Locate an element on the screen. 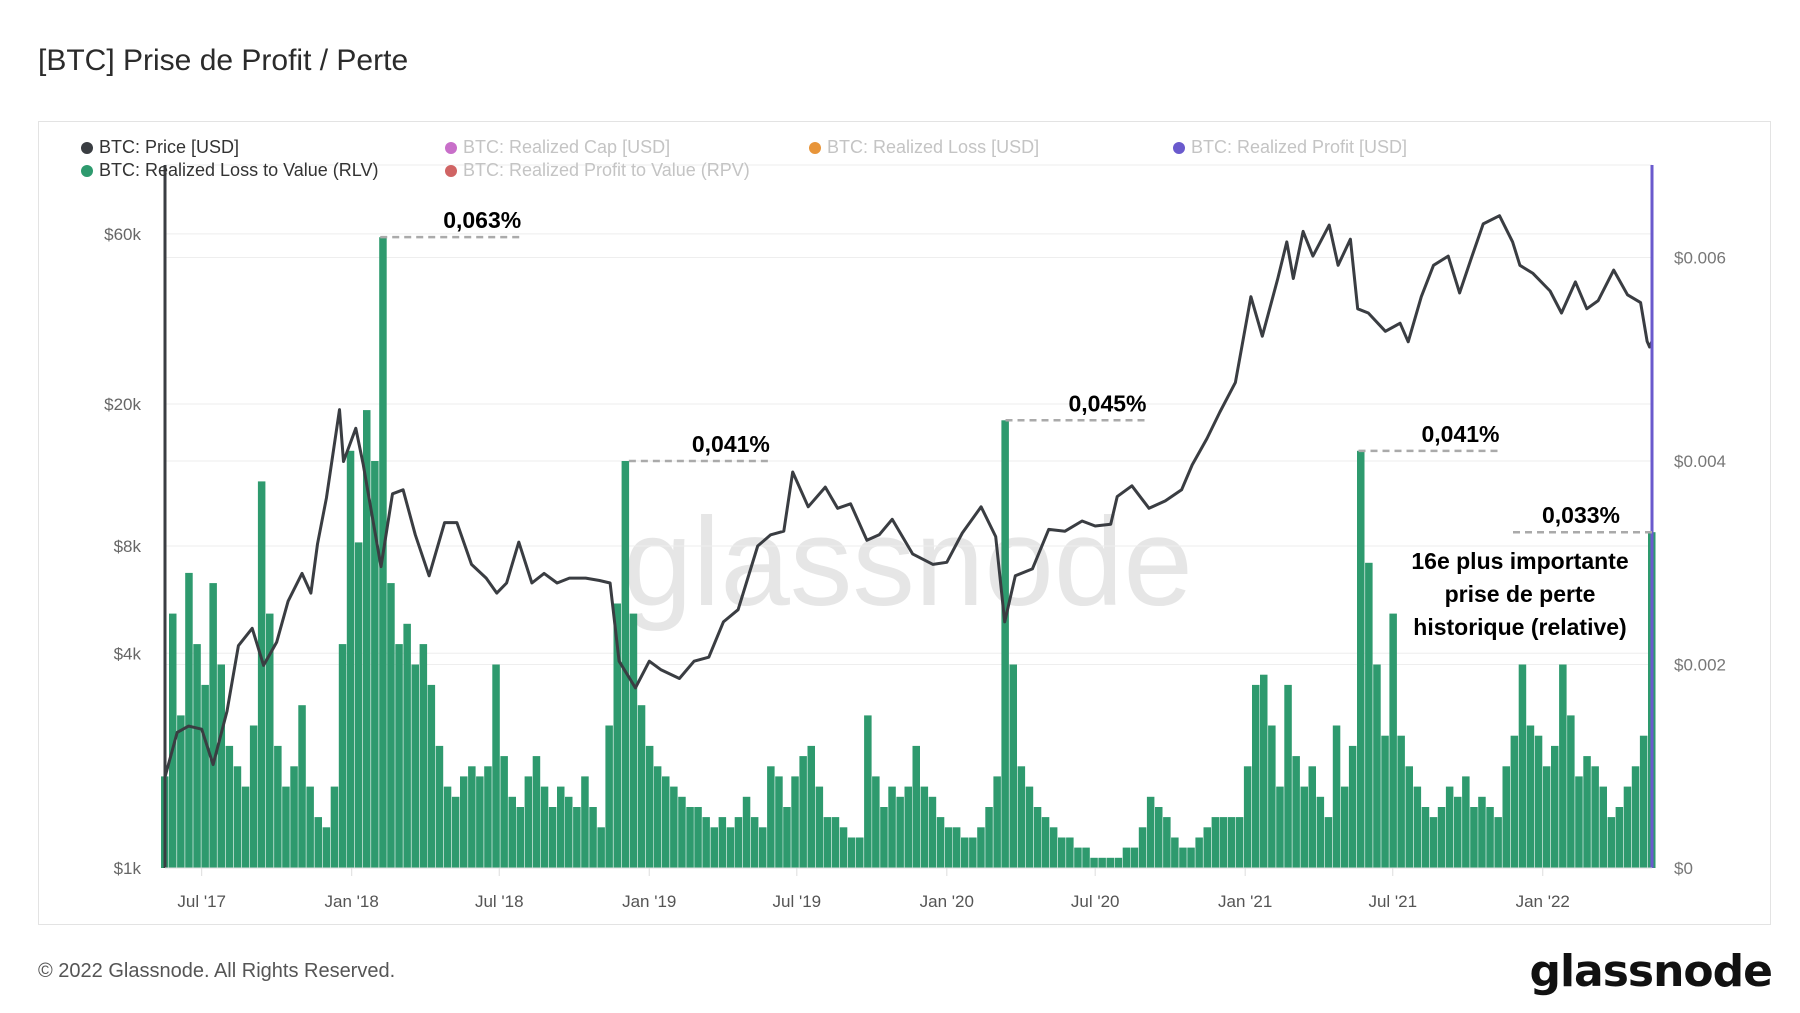  x-axis-tick-label: Jul '19 is located at coordinates (797, 901).